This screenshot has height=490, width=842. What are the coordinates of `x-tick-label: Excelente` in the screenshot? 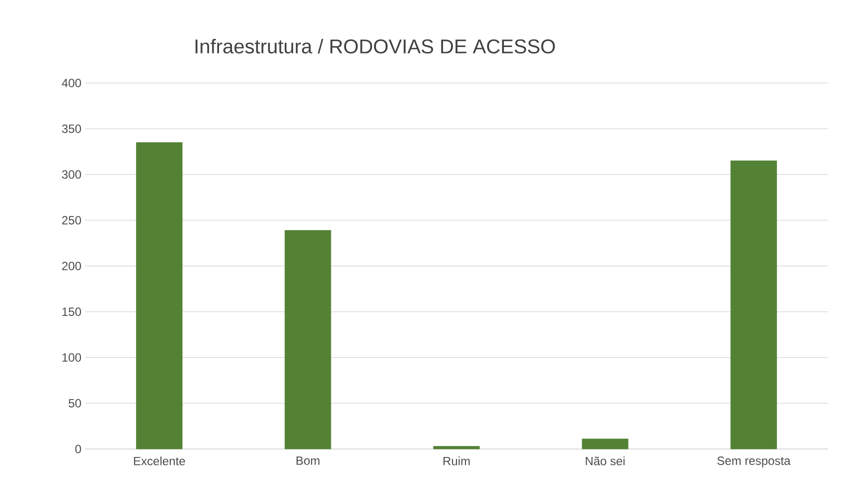 It's located at (160, 461).